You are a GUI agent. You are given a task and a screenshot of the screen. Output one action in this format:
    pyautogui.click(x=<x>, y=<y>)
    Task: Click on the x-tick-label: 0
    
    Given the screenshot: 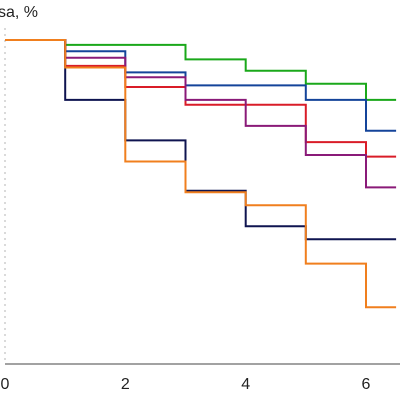 What is the action you would take?
    pyautogui.click(x=5, y=384)
    